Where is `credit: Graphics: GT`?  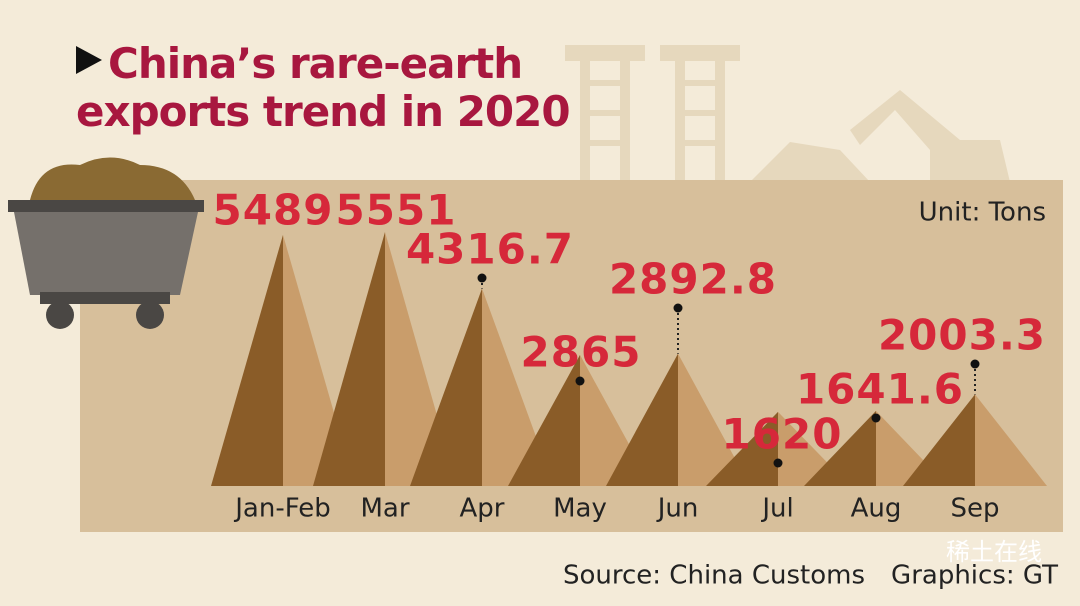 credit: Graphics: GT is located at coordinates (974, 576).